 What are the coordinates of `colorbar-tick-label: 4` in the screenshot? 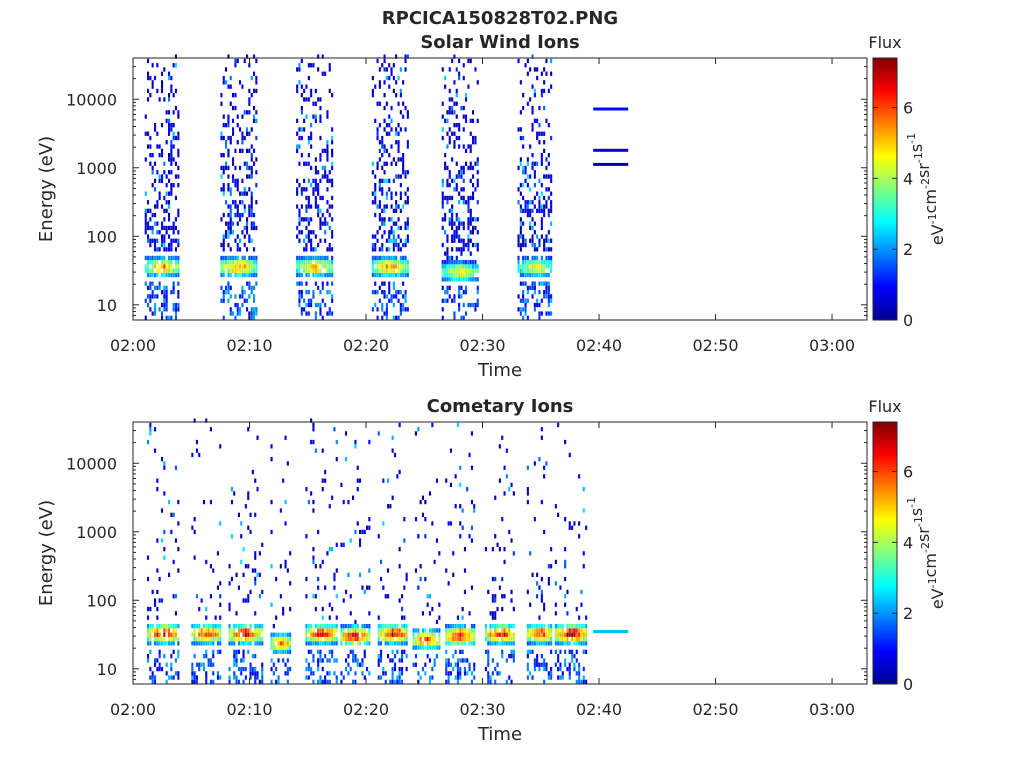 It's located at (908, 542).